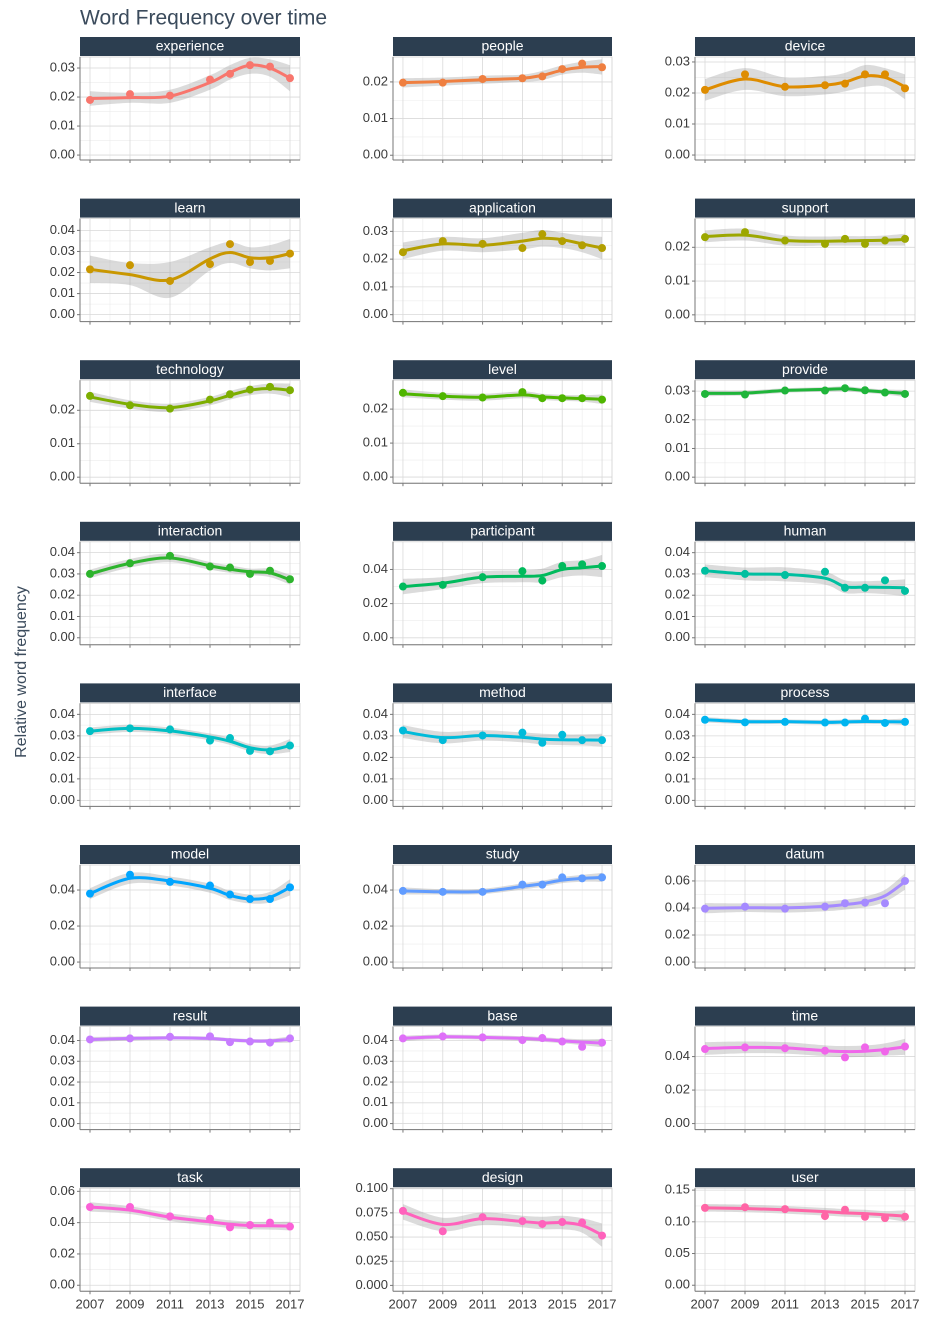 This screenshot has width=929, height=1318. What do you see at coordinates (175, 746) in the screenshot?
I see `panel: interface 0.00 0.01 0.02 0.03 0.04` at bounding box center [175, 746].